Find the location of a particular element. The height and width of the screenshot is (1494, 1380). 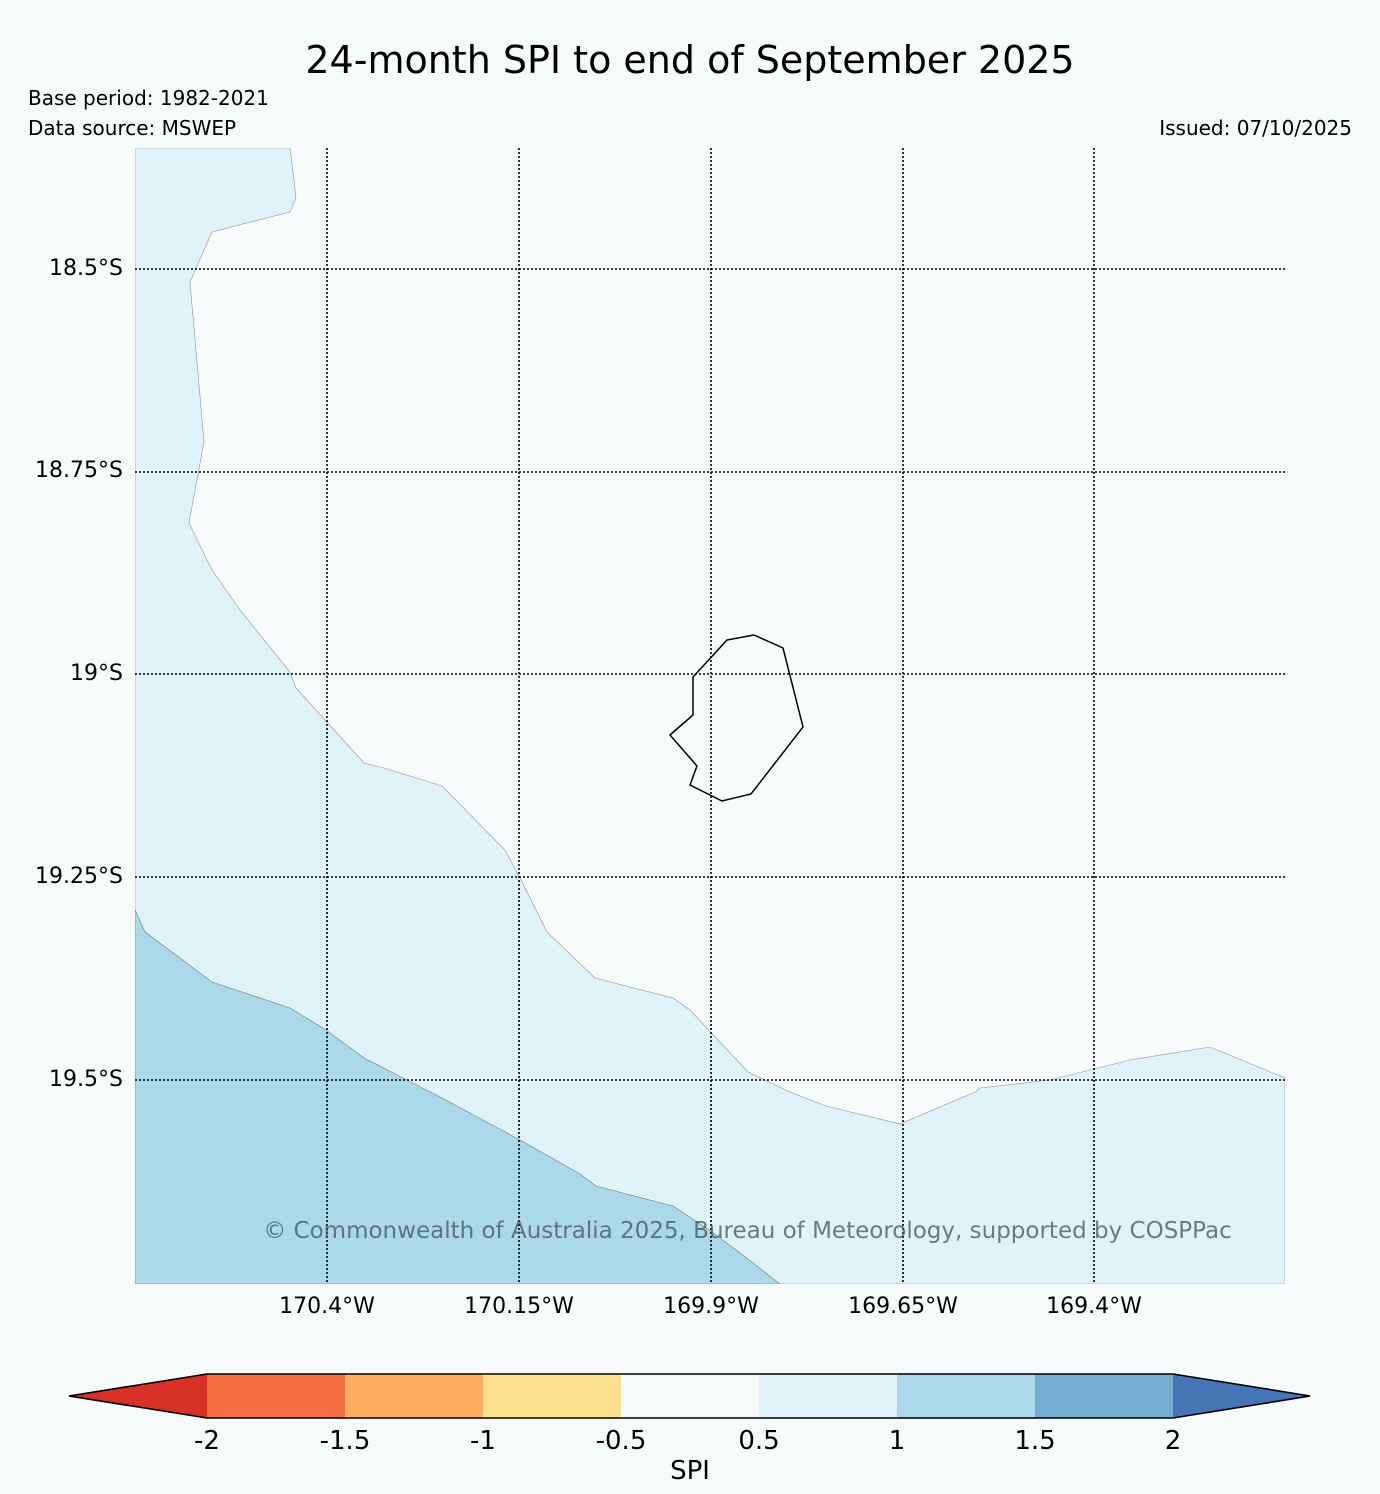

lon-label: 169.9°W is located at coordinates (711, 1306).